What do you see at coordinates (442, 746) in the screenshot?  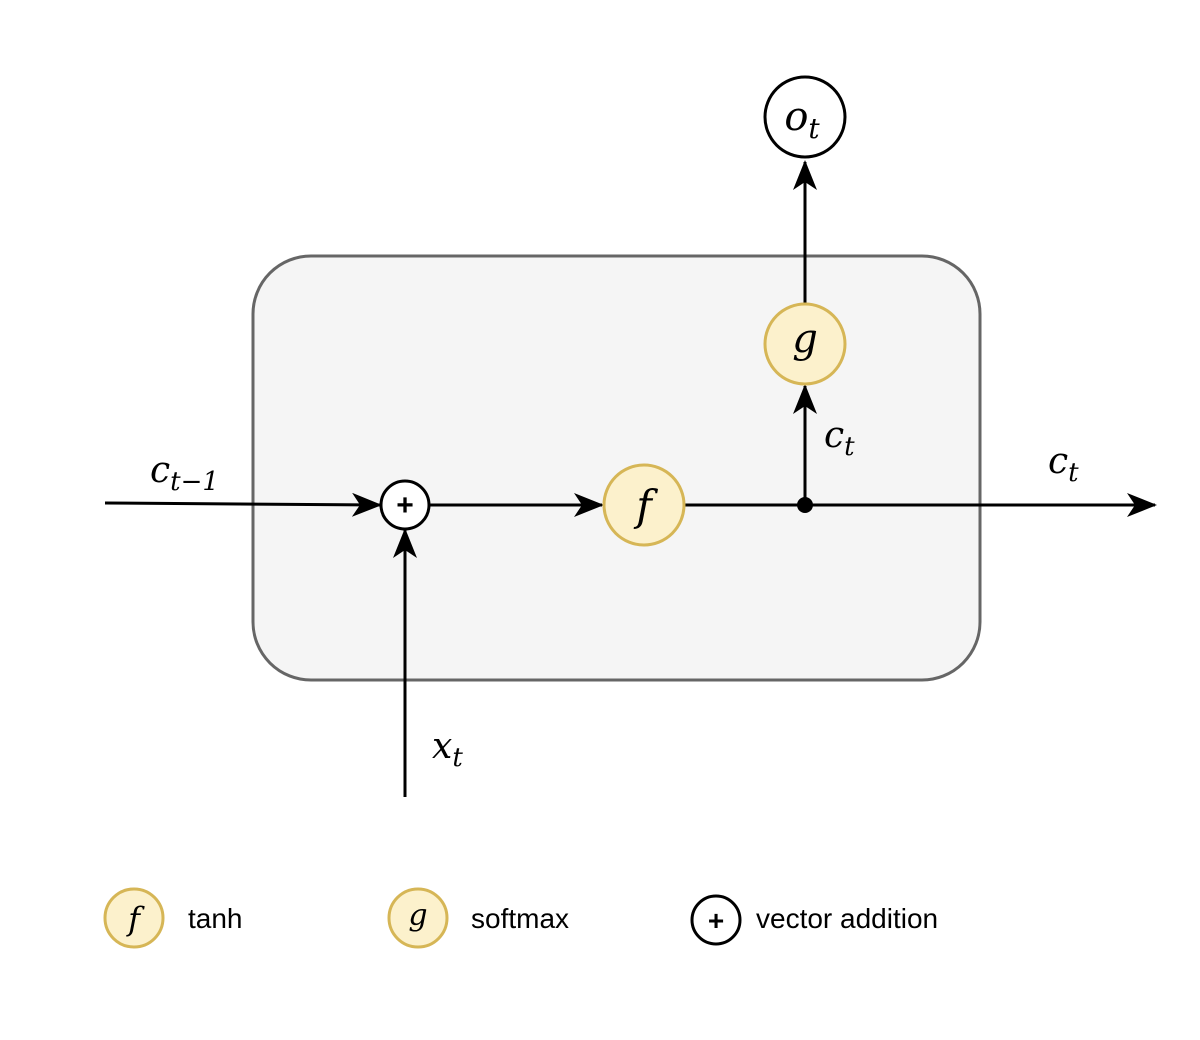 I see `label-x-base: x` at bounding box center [442, 746].